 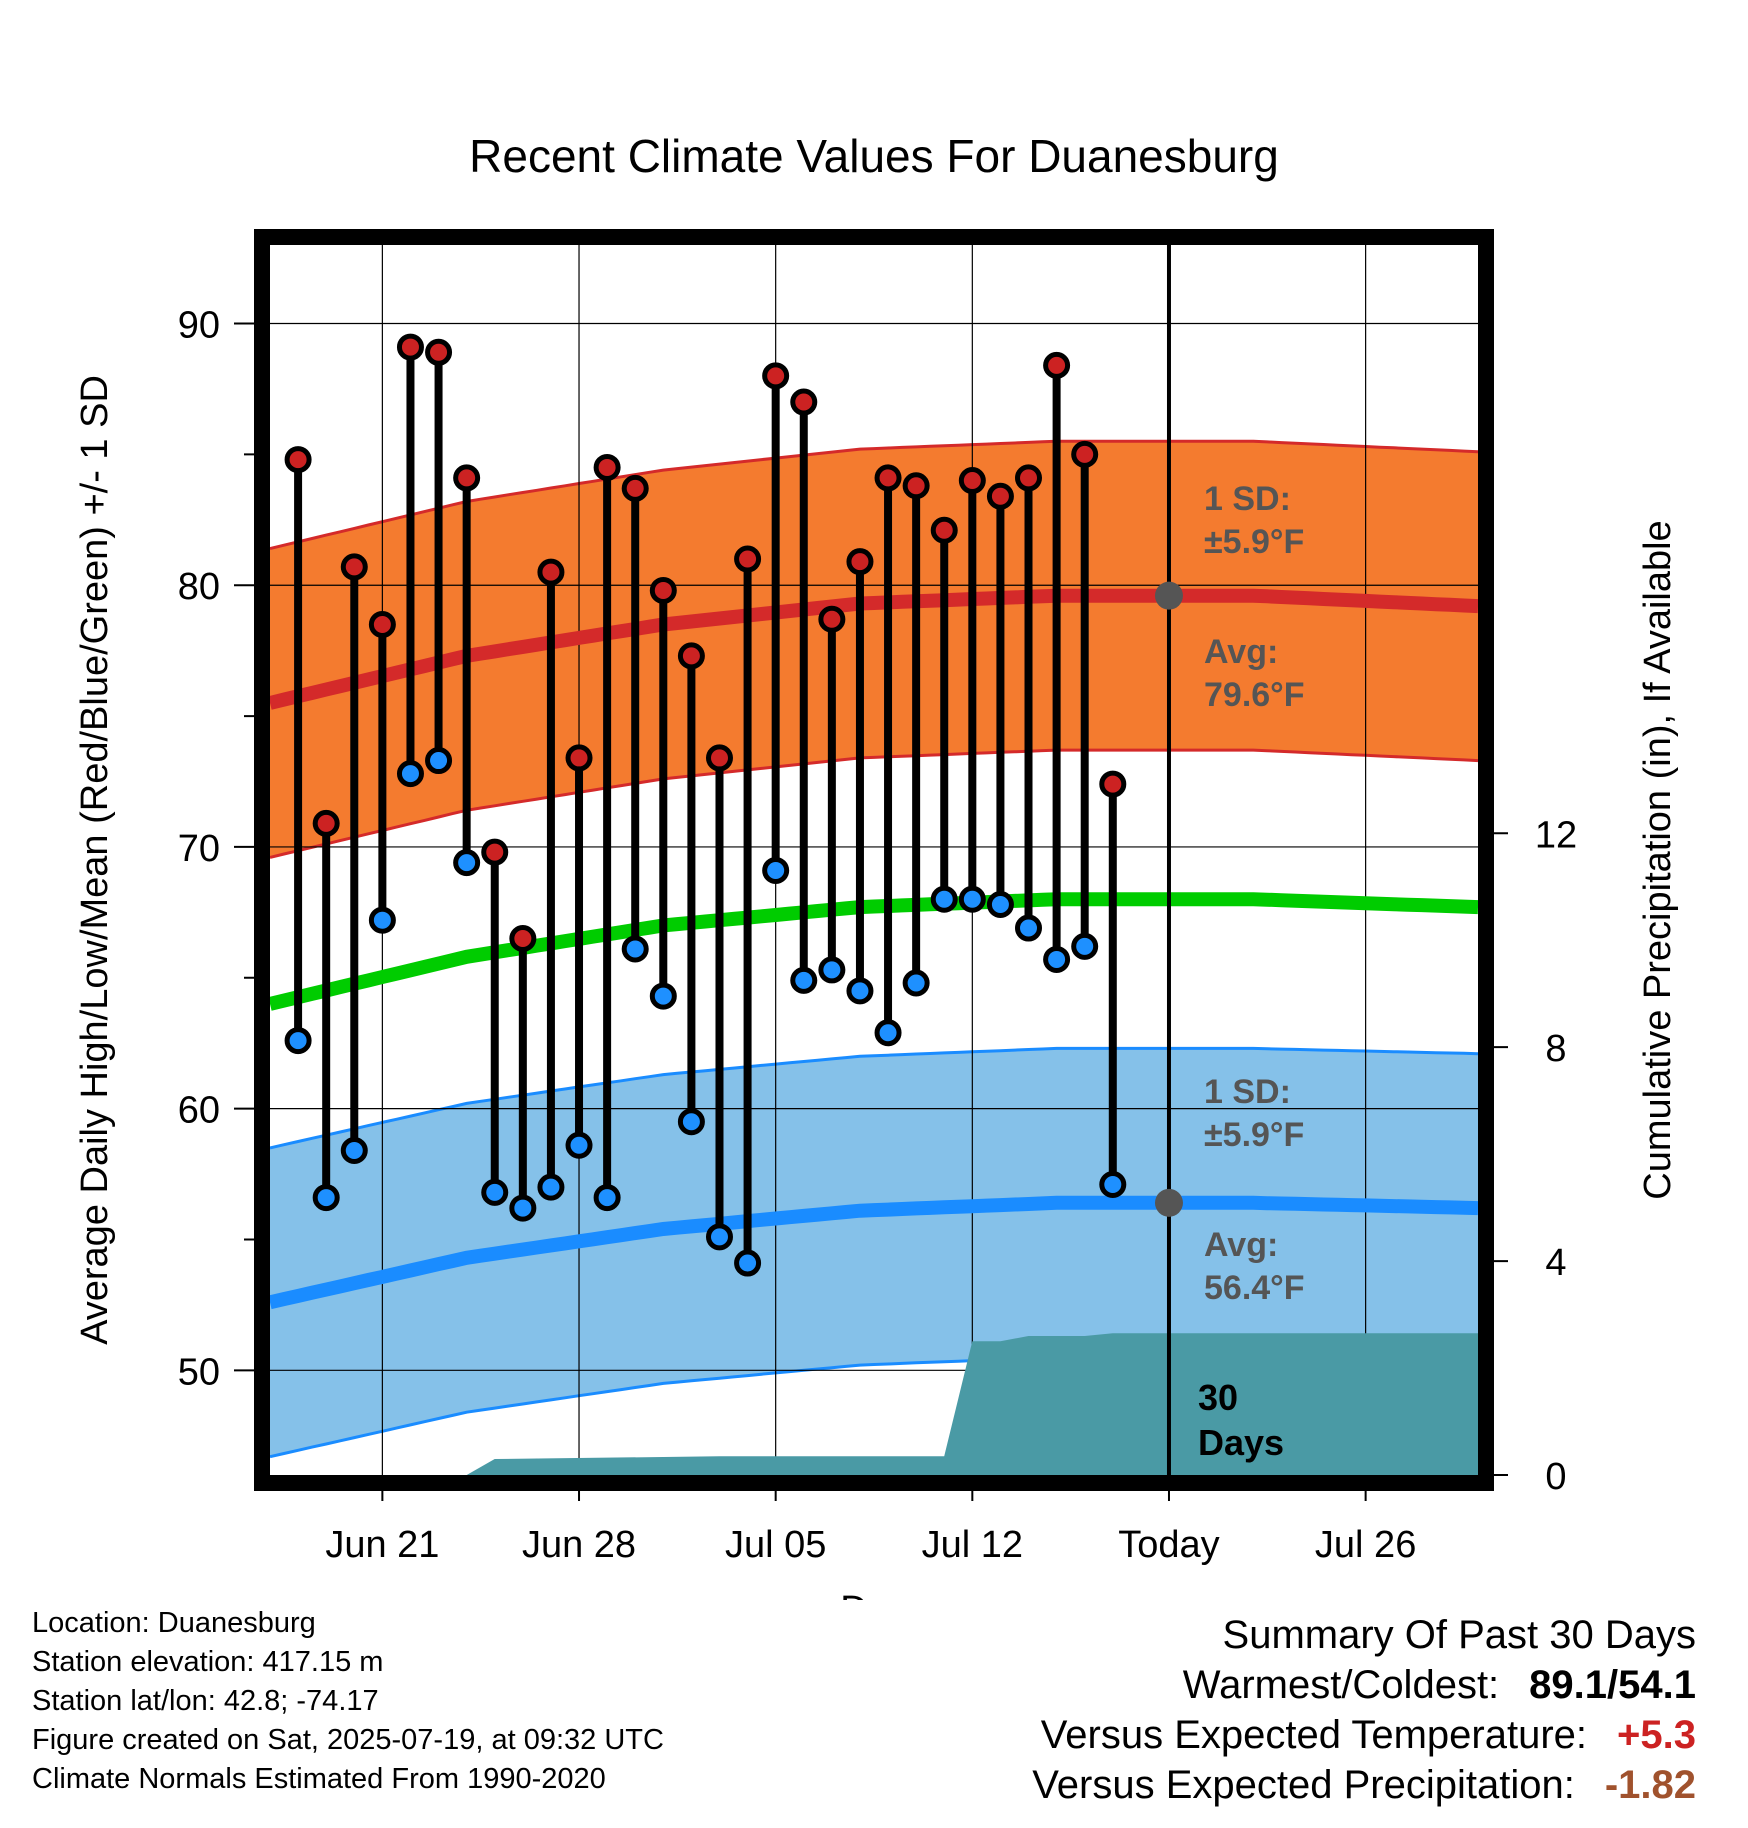 What do you see at coordinates (874, 1098) in the screenshot?
I see `low-sd-upper-edge` at bounding box center [874, 1098].